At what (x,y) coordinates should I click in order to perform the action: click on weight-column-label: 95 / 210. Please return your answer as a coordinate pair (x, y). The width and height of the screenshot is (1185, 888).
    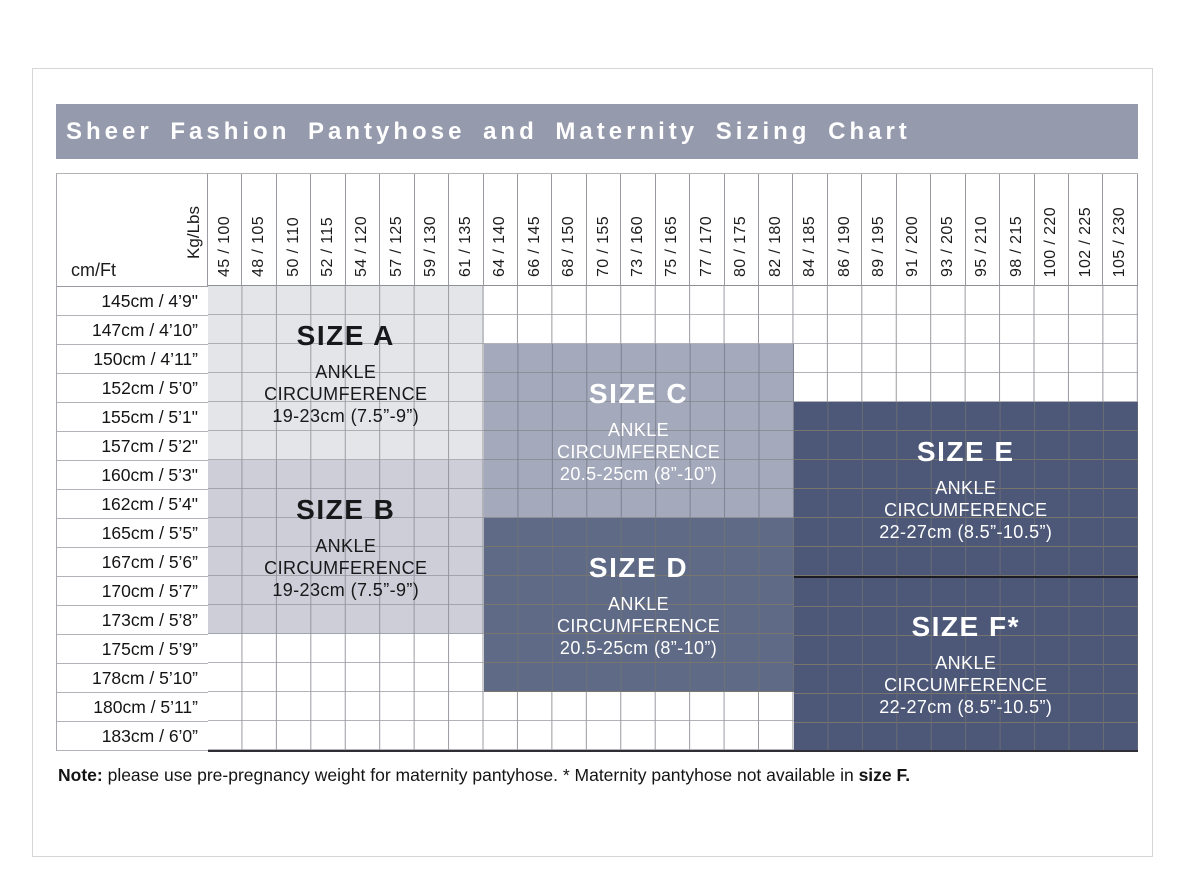
    Looking at the image, I should click on (982, 246).